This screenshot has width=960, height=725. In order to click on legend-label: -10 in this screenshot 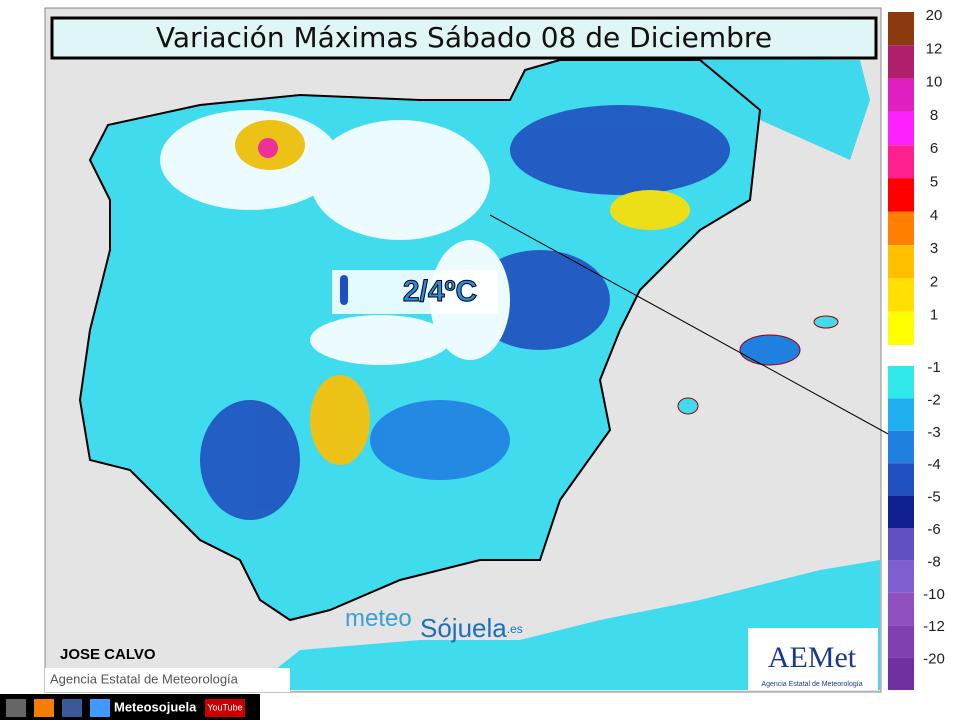, I will do `click(934, 594)`.